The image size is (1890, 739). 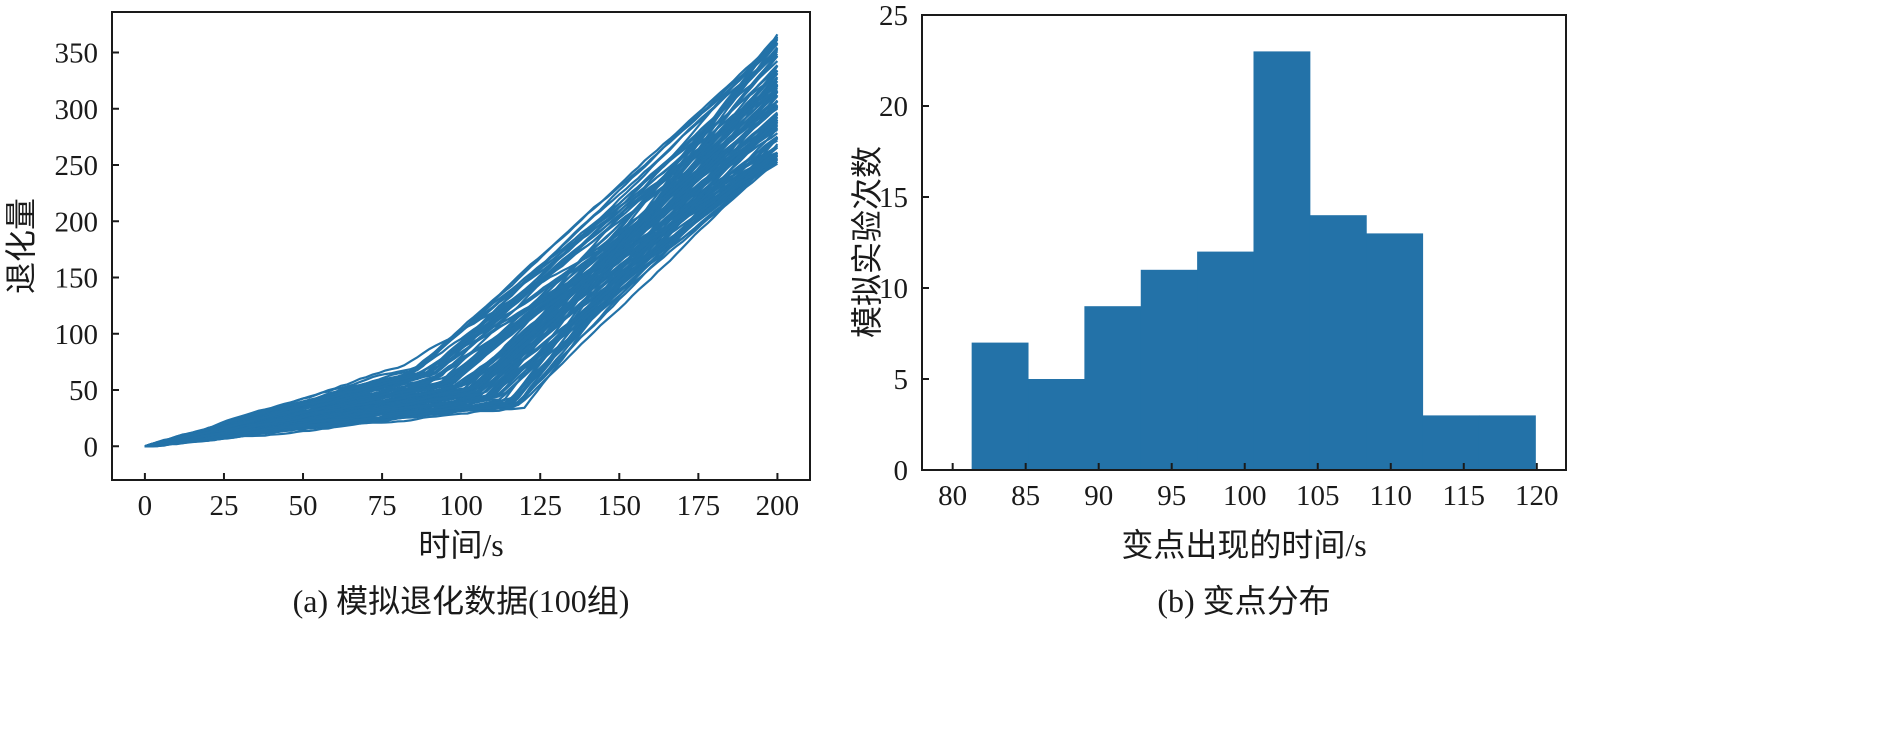 I want to click on y-axis-label-a: 退化量, so click(x=21, y=246).